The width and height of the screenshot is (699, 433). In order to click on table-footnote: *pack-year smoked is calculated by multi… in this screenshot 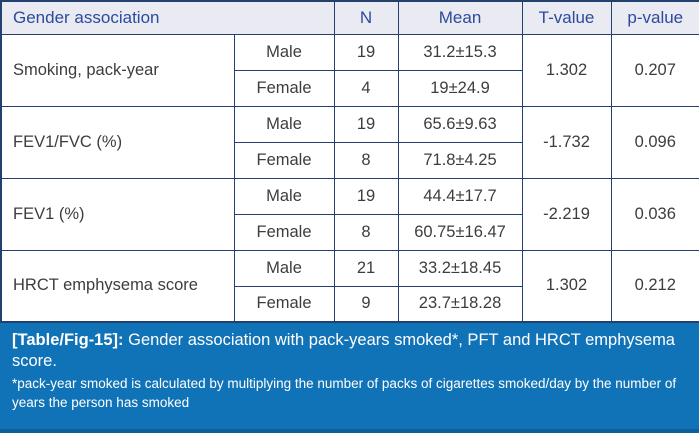, I will do `click(344, 393)`.